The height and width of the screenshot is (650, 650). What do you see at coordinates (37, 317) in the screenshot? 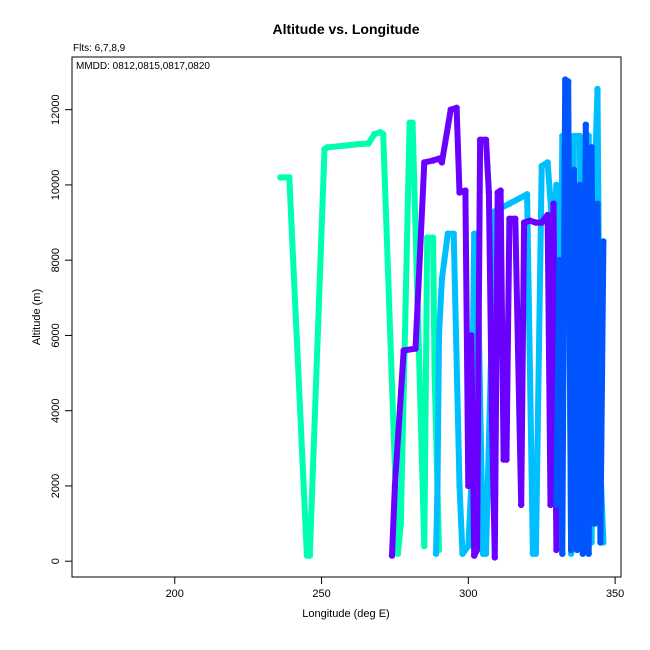
I see `y-axis-label: Altitude (m)` at bounding box center [37, 317].